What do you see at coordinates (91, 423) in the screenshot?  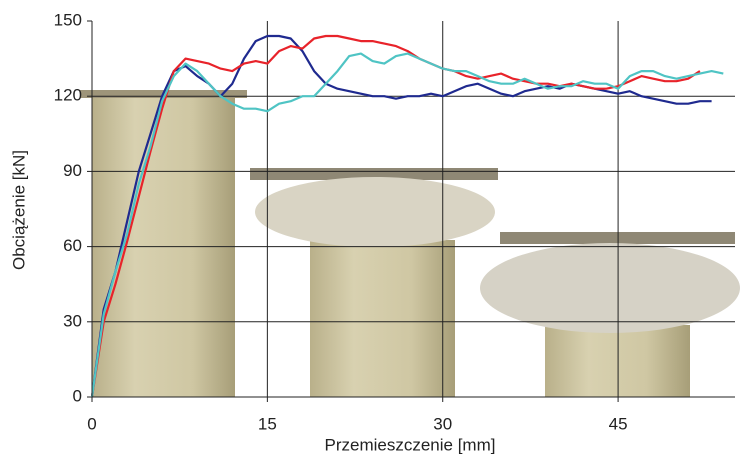 I see `x-tick-label: 0` at bounding box center [91, 423].